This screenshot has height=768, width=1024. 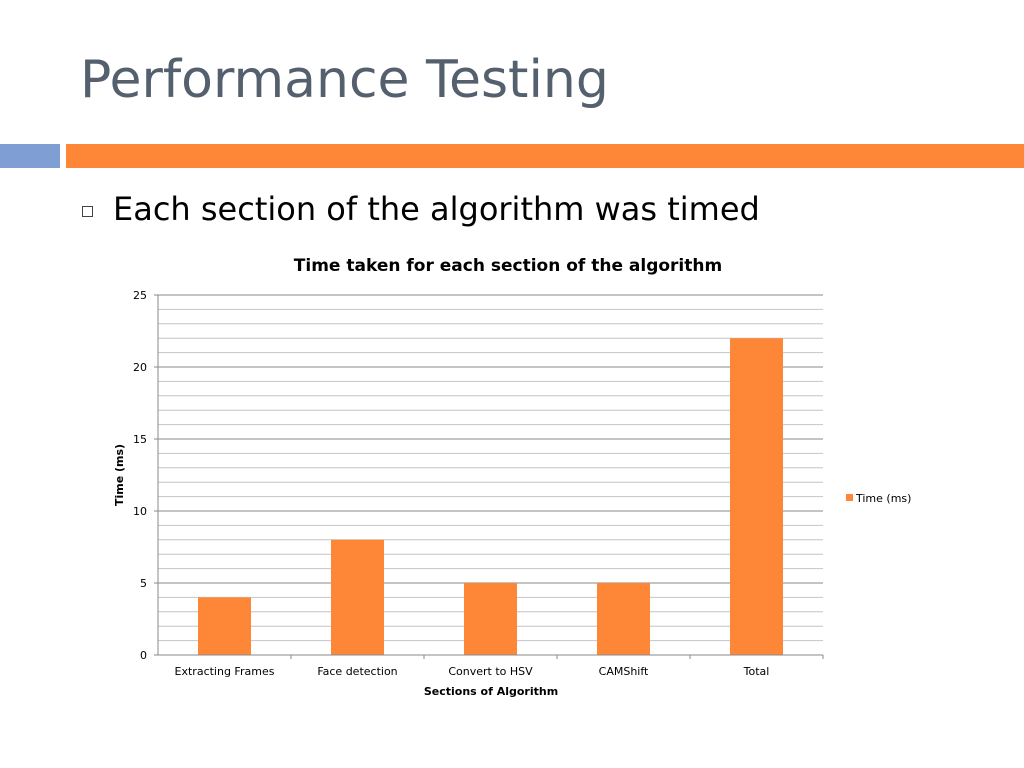 What do you see at coordinates (140, 439) in the screenshot?
I see `y-tick-label: 15` at bounding box center [140, 439].